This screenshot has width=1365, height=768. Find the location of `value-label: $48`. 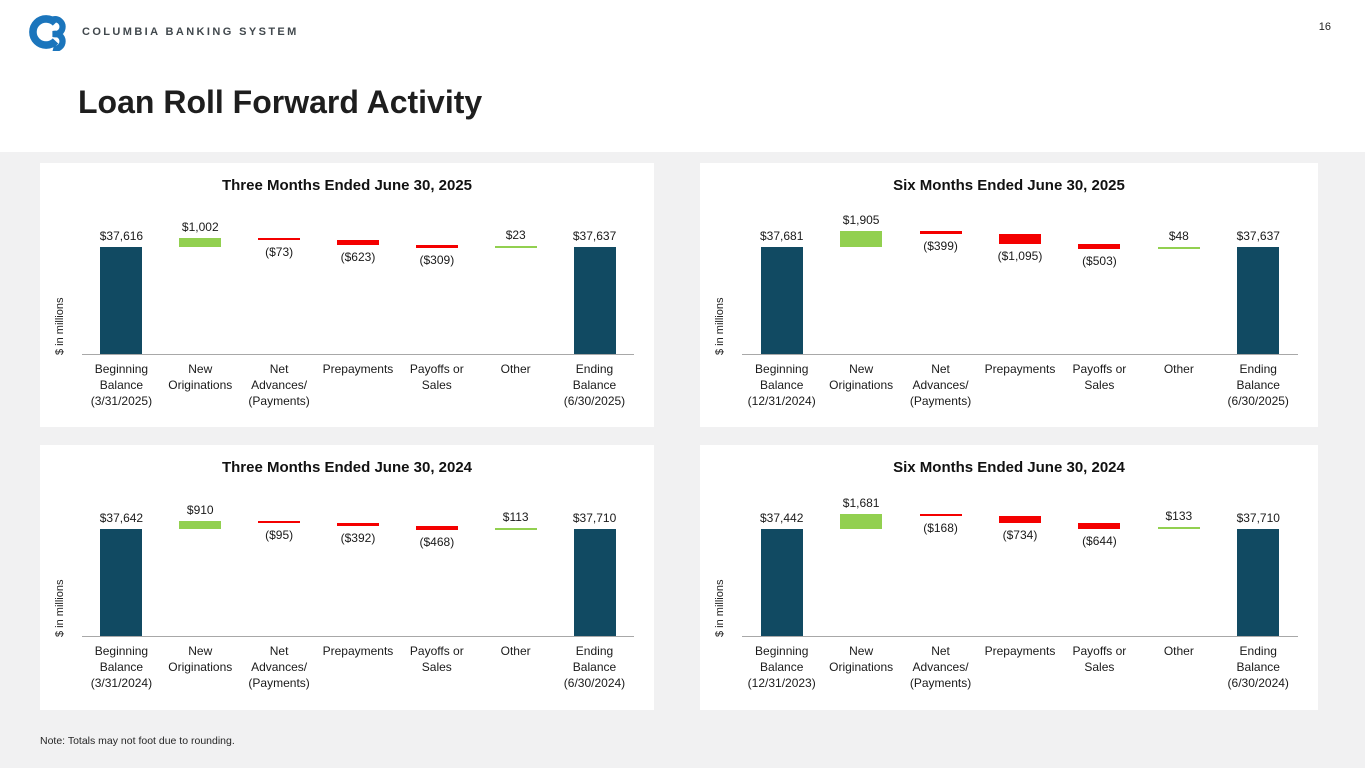

value-label: $48 is located at coordinates (1178, 235).